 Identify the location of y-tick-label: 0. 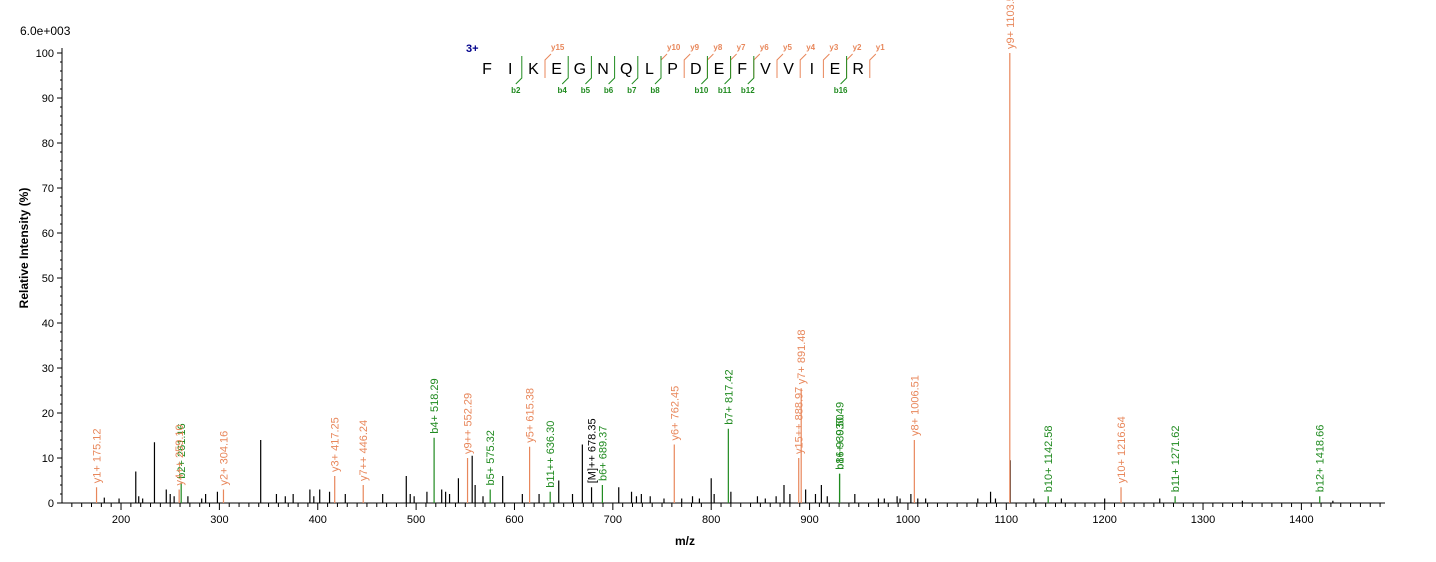
(51, 504).